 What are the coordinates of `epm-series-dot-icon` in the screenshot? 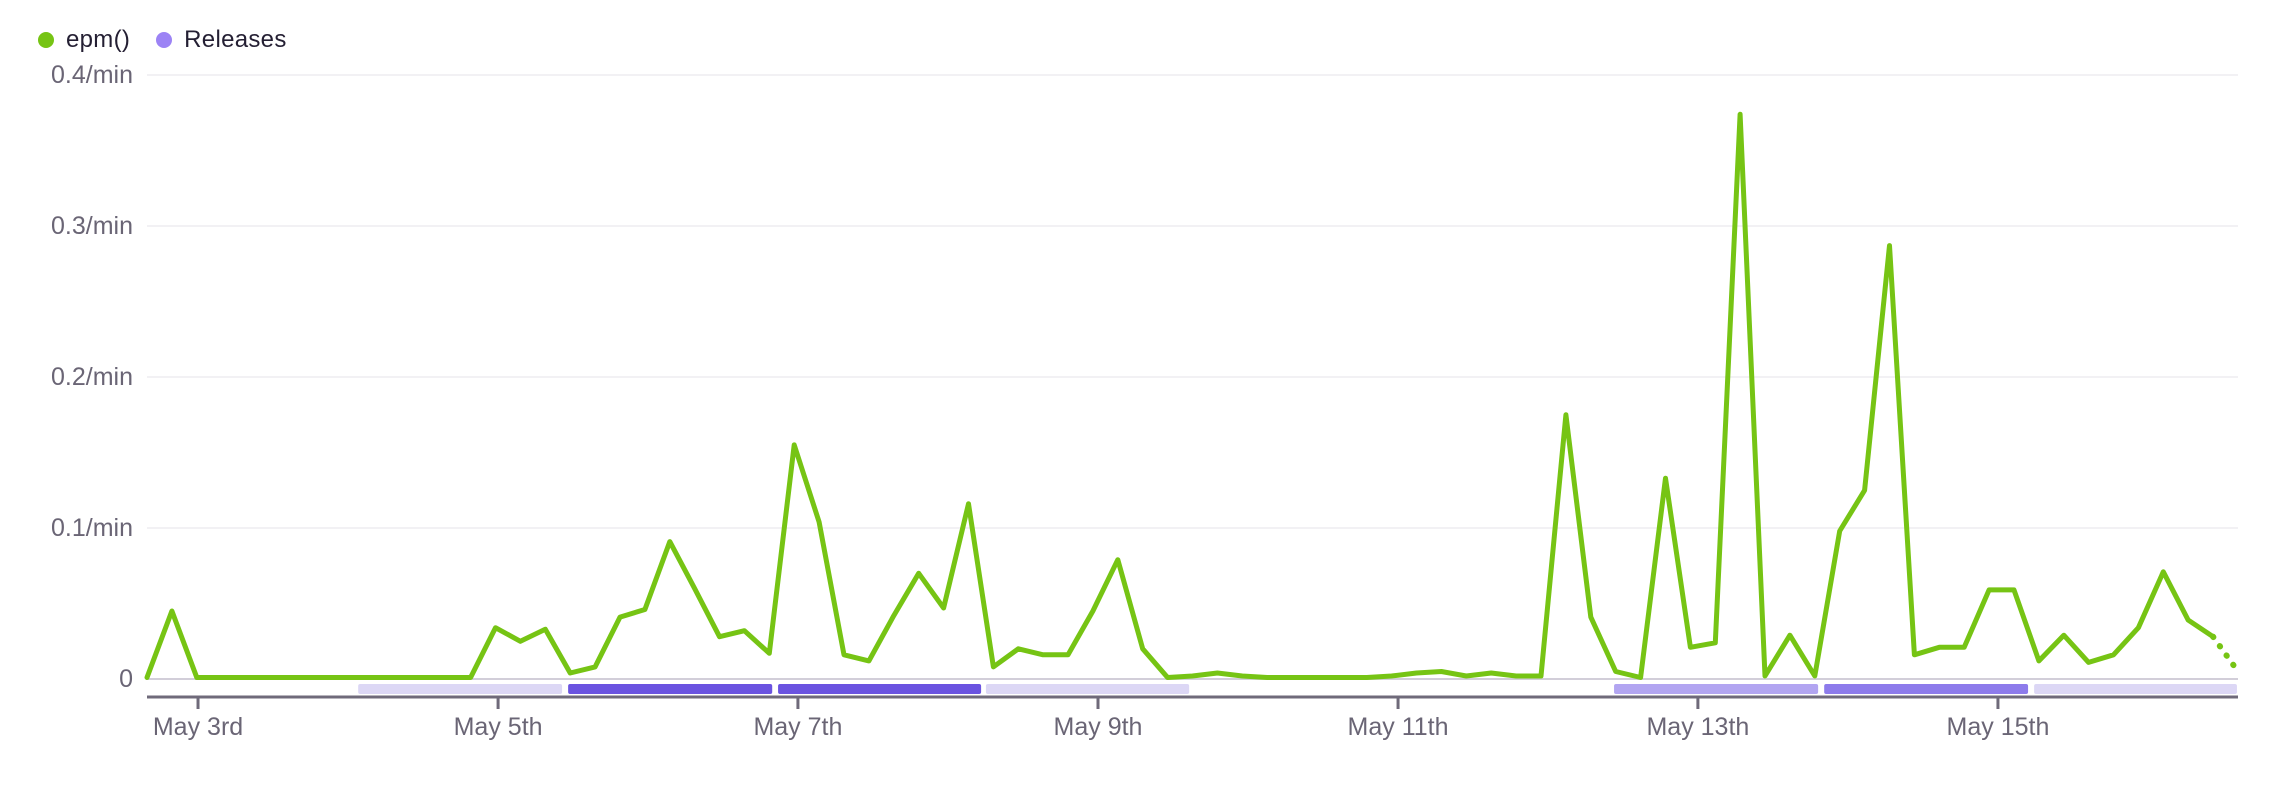 It's located at (46, 40).